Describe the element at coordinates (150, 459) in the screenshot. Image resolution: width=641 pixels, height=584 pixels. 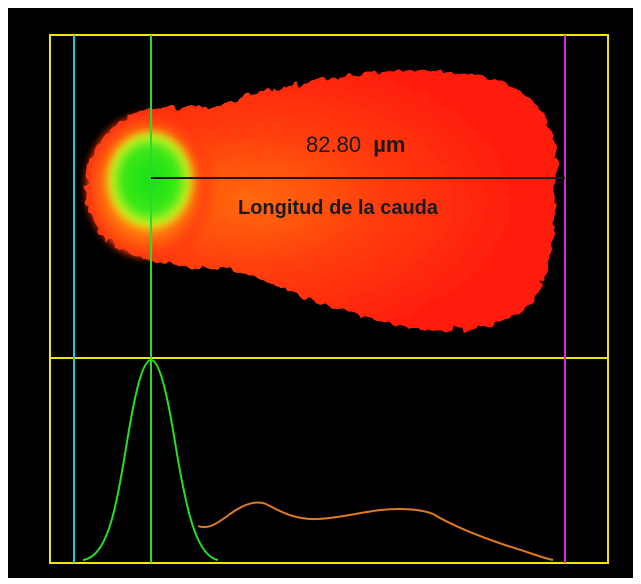
I see `head-intensity-profile` at that location.